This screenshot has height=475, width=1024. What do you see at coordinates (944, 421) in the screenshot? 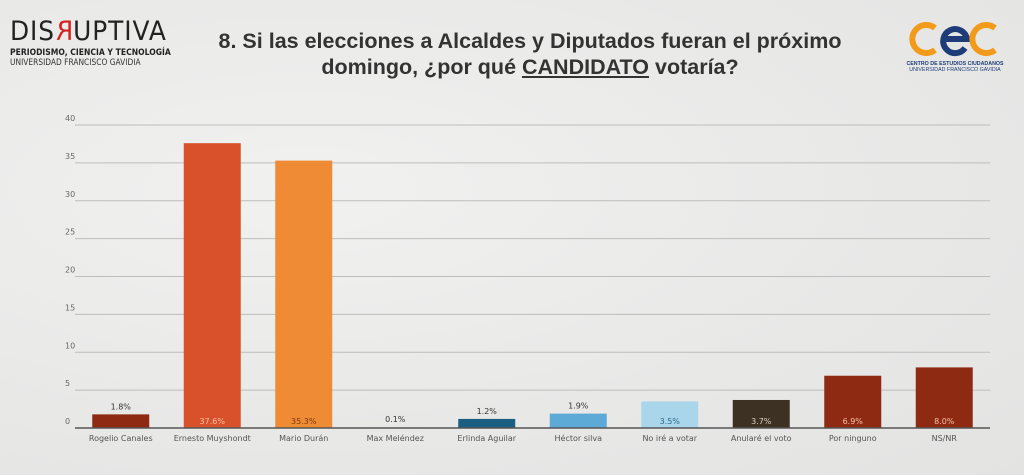
I see `data-label: 8.0%` at bounding box center [944, 421].